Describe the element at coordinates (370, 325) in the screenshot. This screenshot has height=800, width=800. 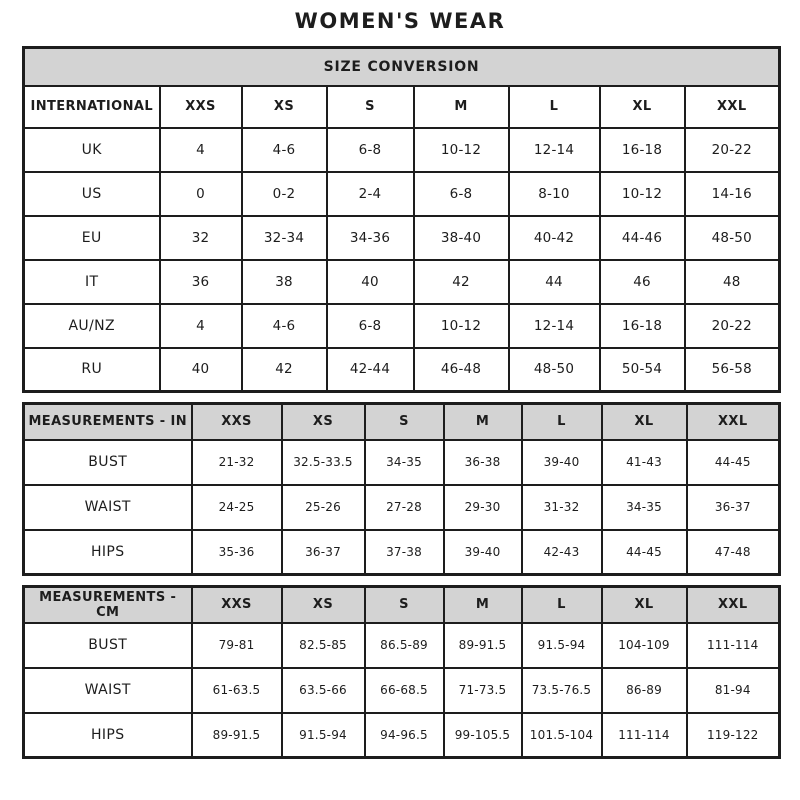
I see `value-cell: 6-8` at that location.